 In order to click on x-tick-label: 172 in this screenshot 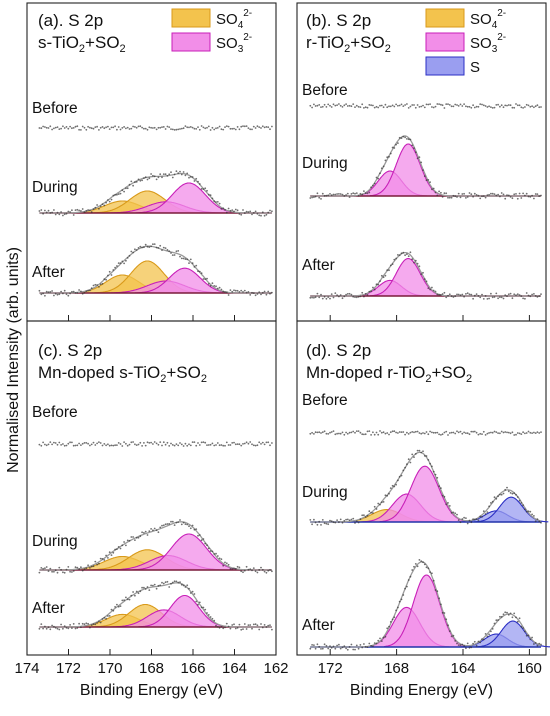, I will do `click(68, 668)`.